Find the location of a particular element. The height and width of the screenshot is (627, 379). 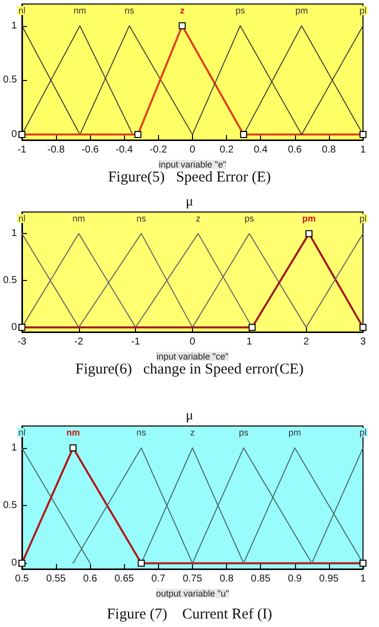

x-axis-title: input variable "e" is located at coordinates (192, 164).